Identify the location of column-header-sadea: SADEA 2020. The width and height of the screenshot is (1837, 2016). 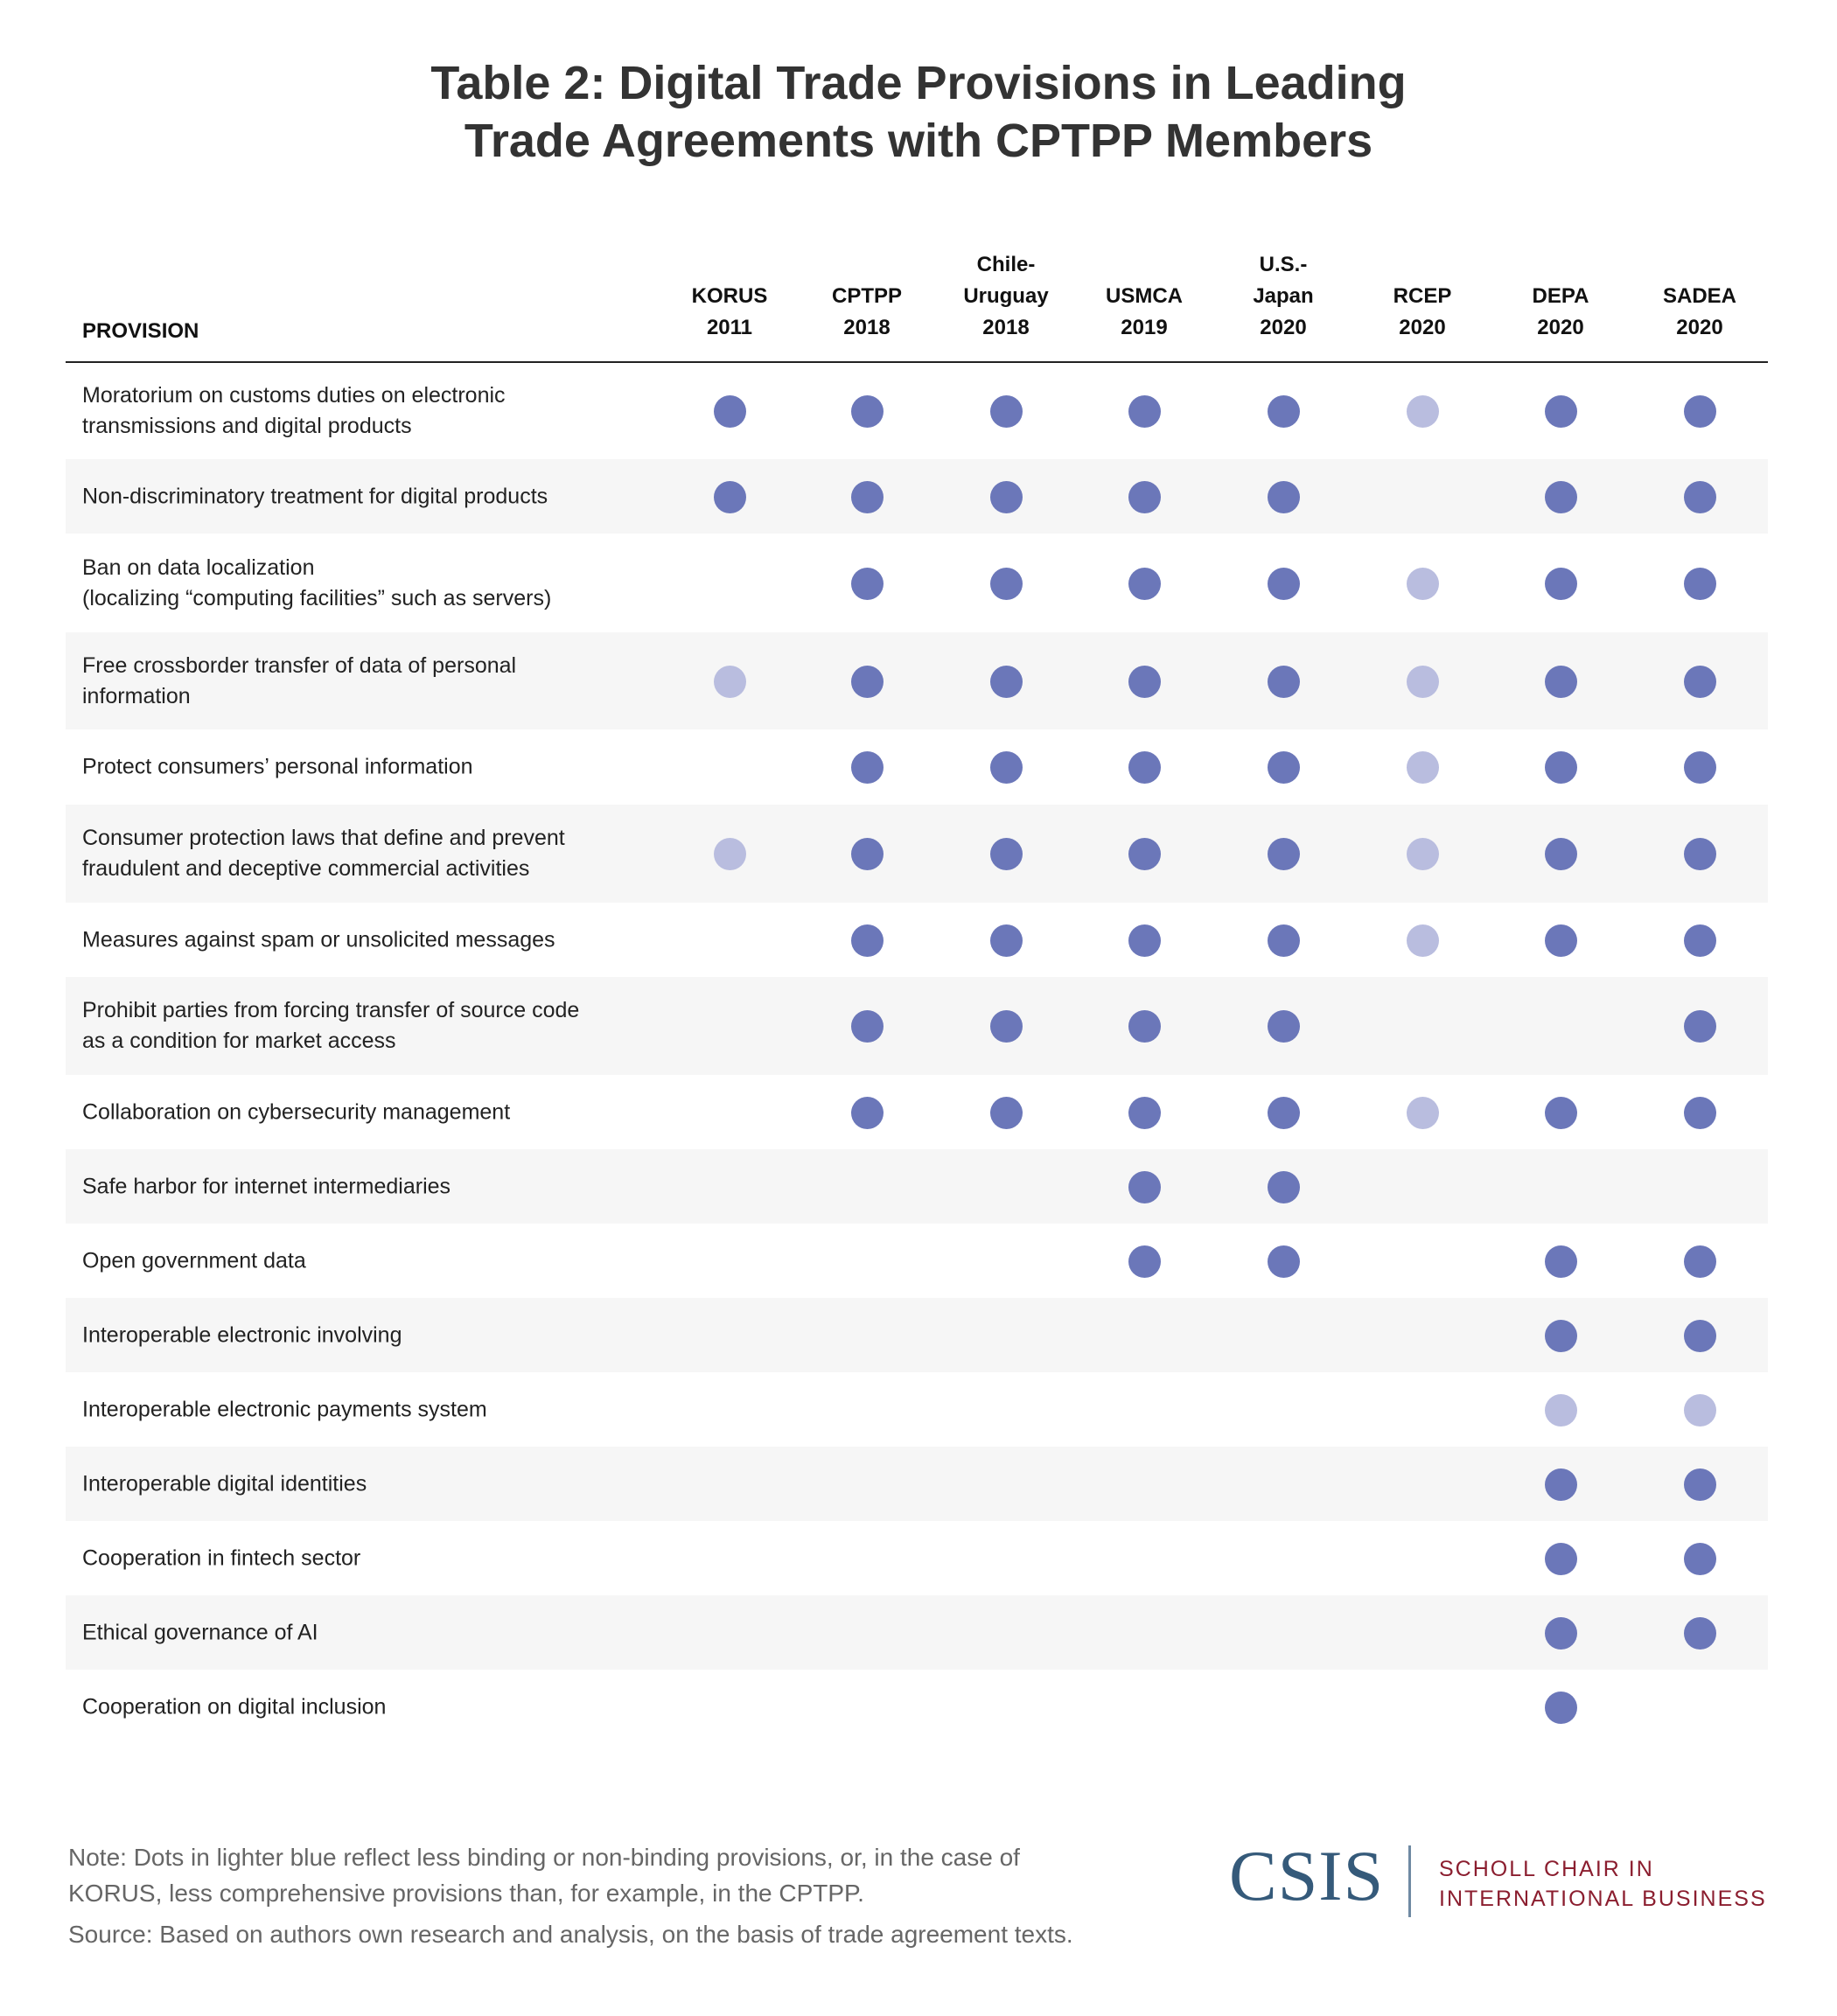
(1699, 311).